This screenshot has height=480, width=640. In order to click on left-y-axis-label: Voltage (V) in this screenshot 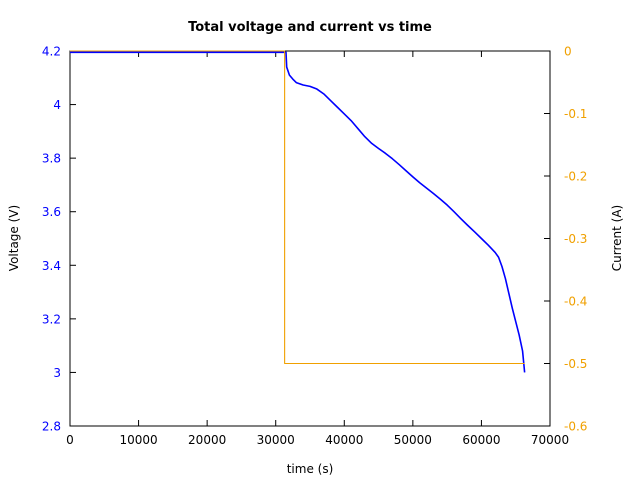, I will do `click(14, 238)`.